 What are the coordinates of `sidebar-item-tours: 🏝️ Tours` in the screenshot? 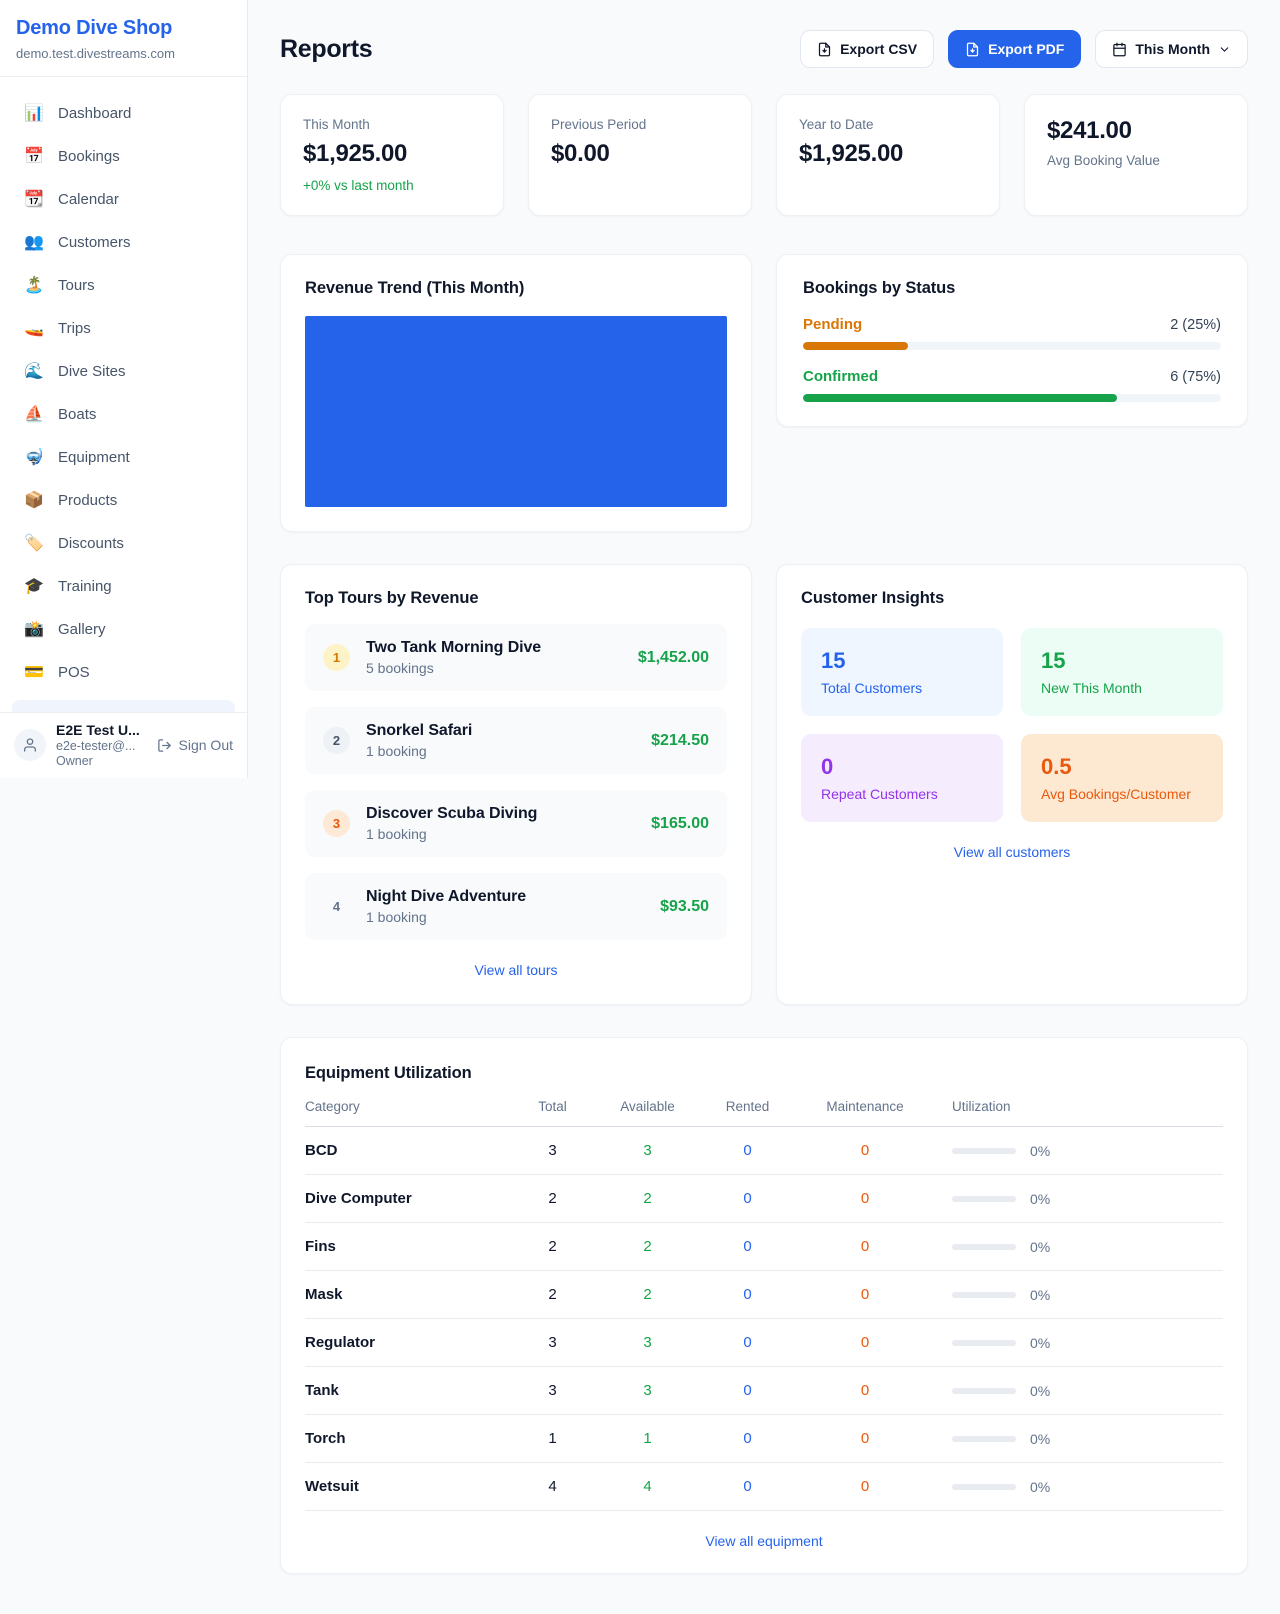 It's located at (123, 285).